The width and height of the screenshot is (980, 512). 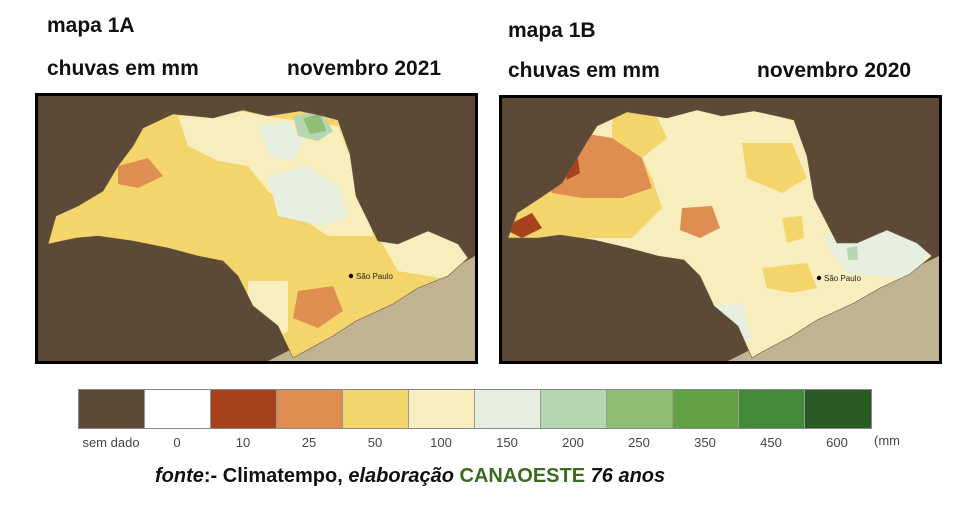 What do you see at coordinates (628, 476) in the screenshot?
I see `source-suffix: 76 anos` at bounding box center [628, 476].